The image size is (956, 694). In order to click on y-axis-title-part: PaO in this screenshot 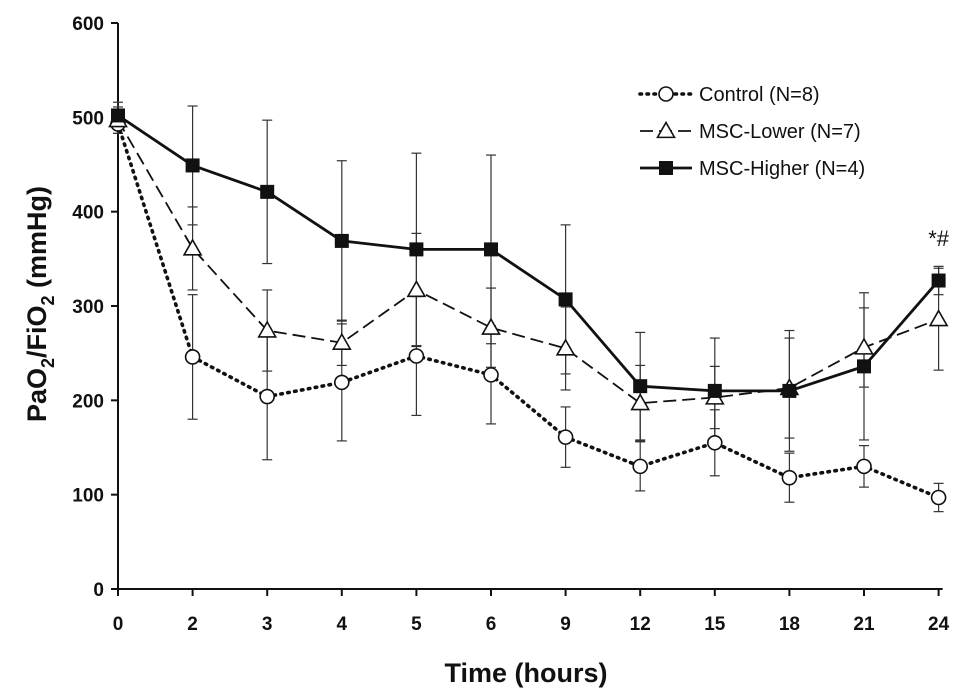, I will do `click(37, 395)`.